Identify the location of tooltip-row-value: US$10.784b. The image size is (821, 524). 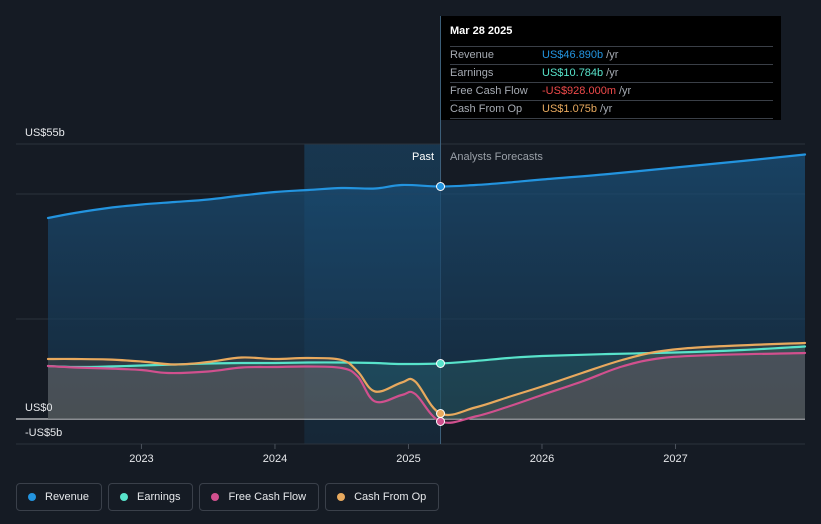
(573, 73).